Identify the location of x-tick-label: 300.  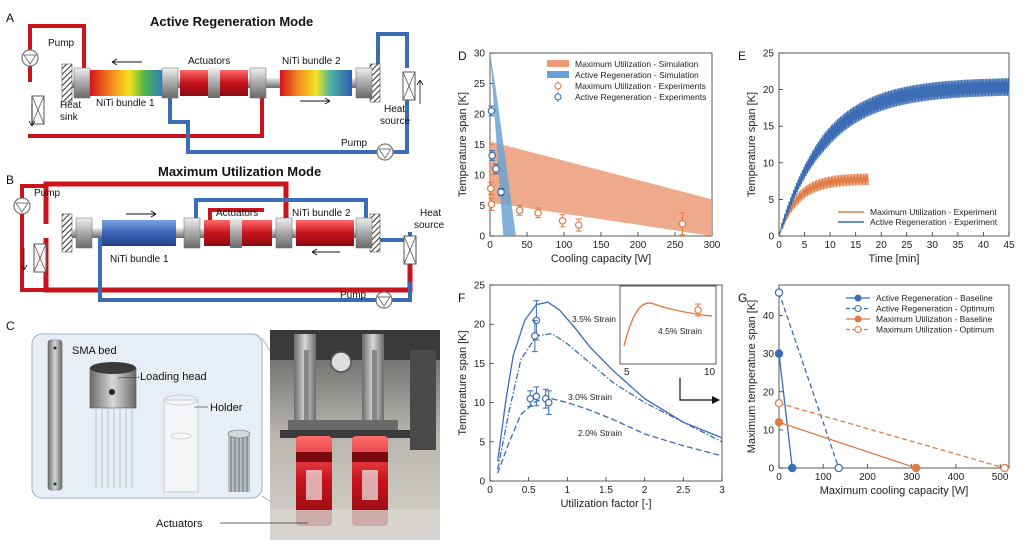
(712, 245).